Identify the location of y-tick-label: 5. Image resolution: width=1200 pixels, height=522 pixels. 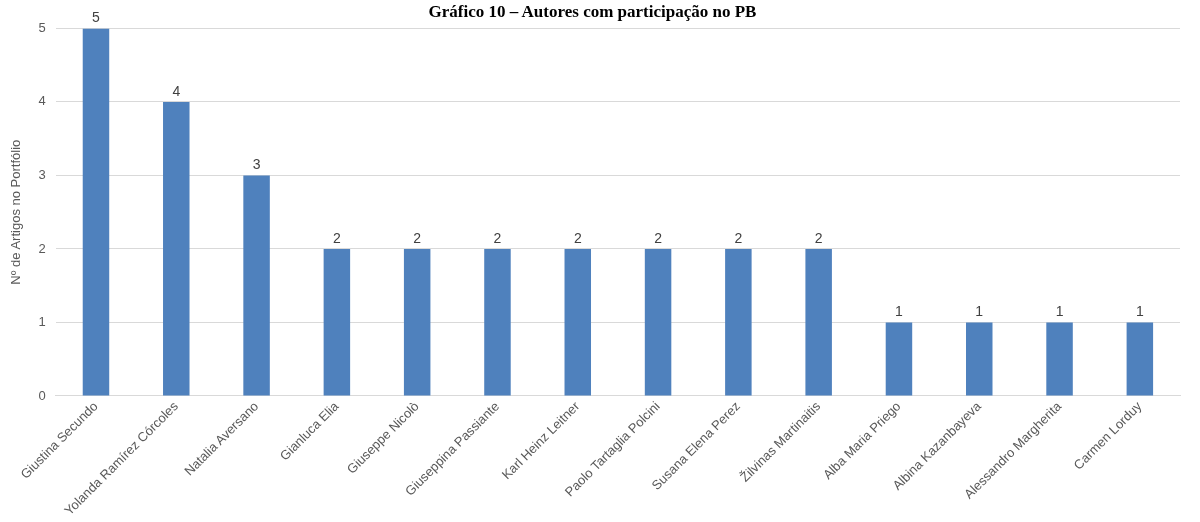
(42, 27).